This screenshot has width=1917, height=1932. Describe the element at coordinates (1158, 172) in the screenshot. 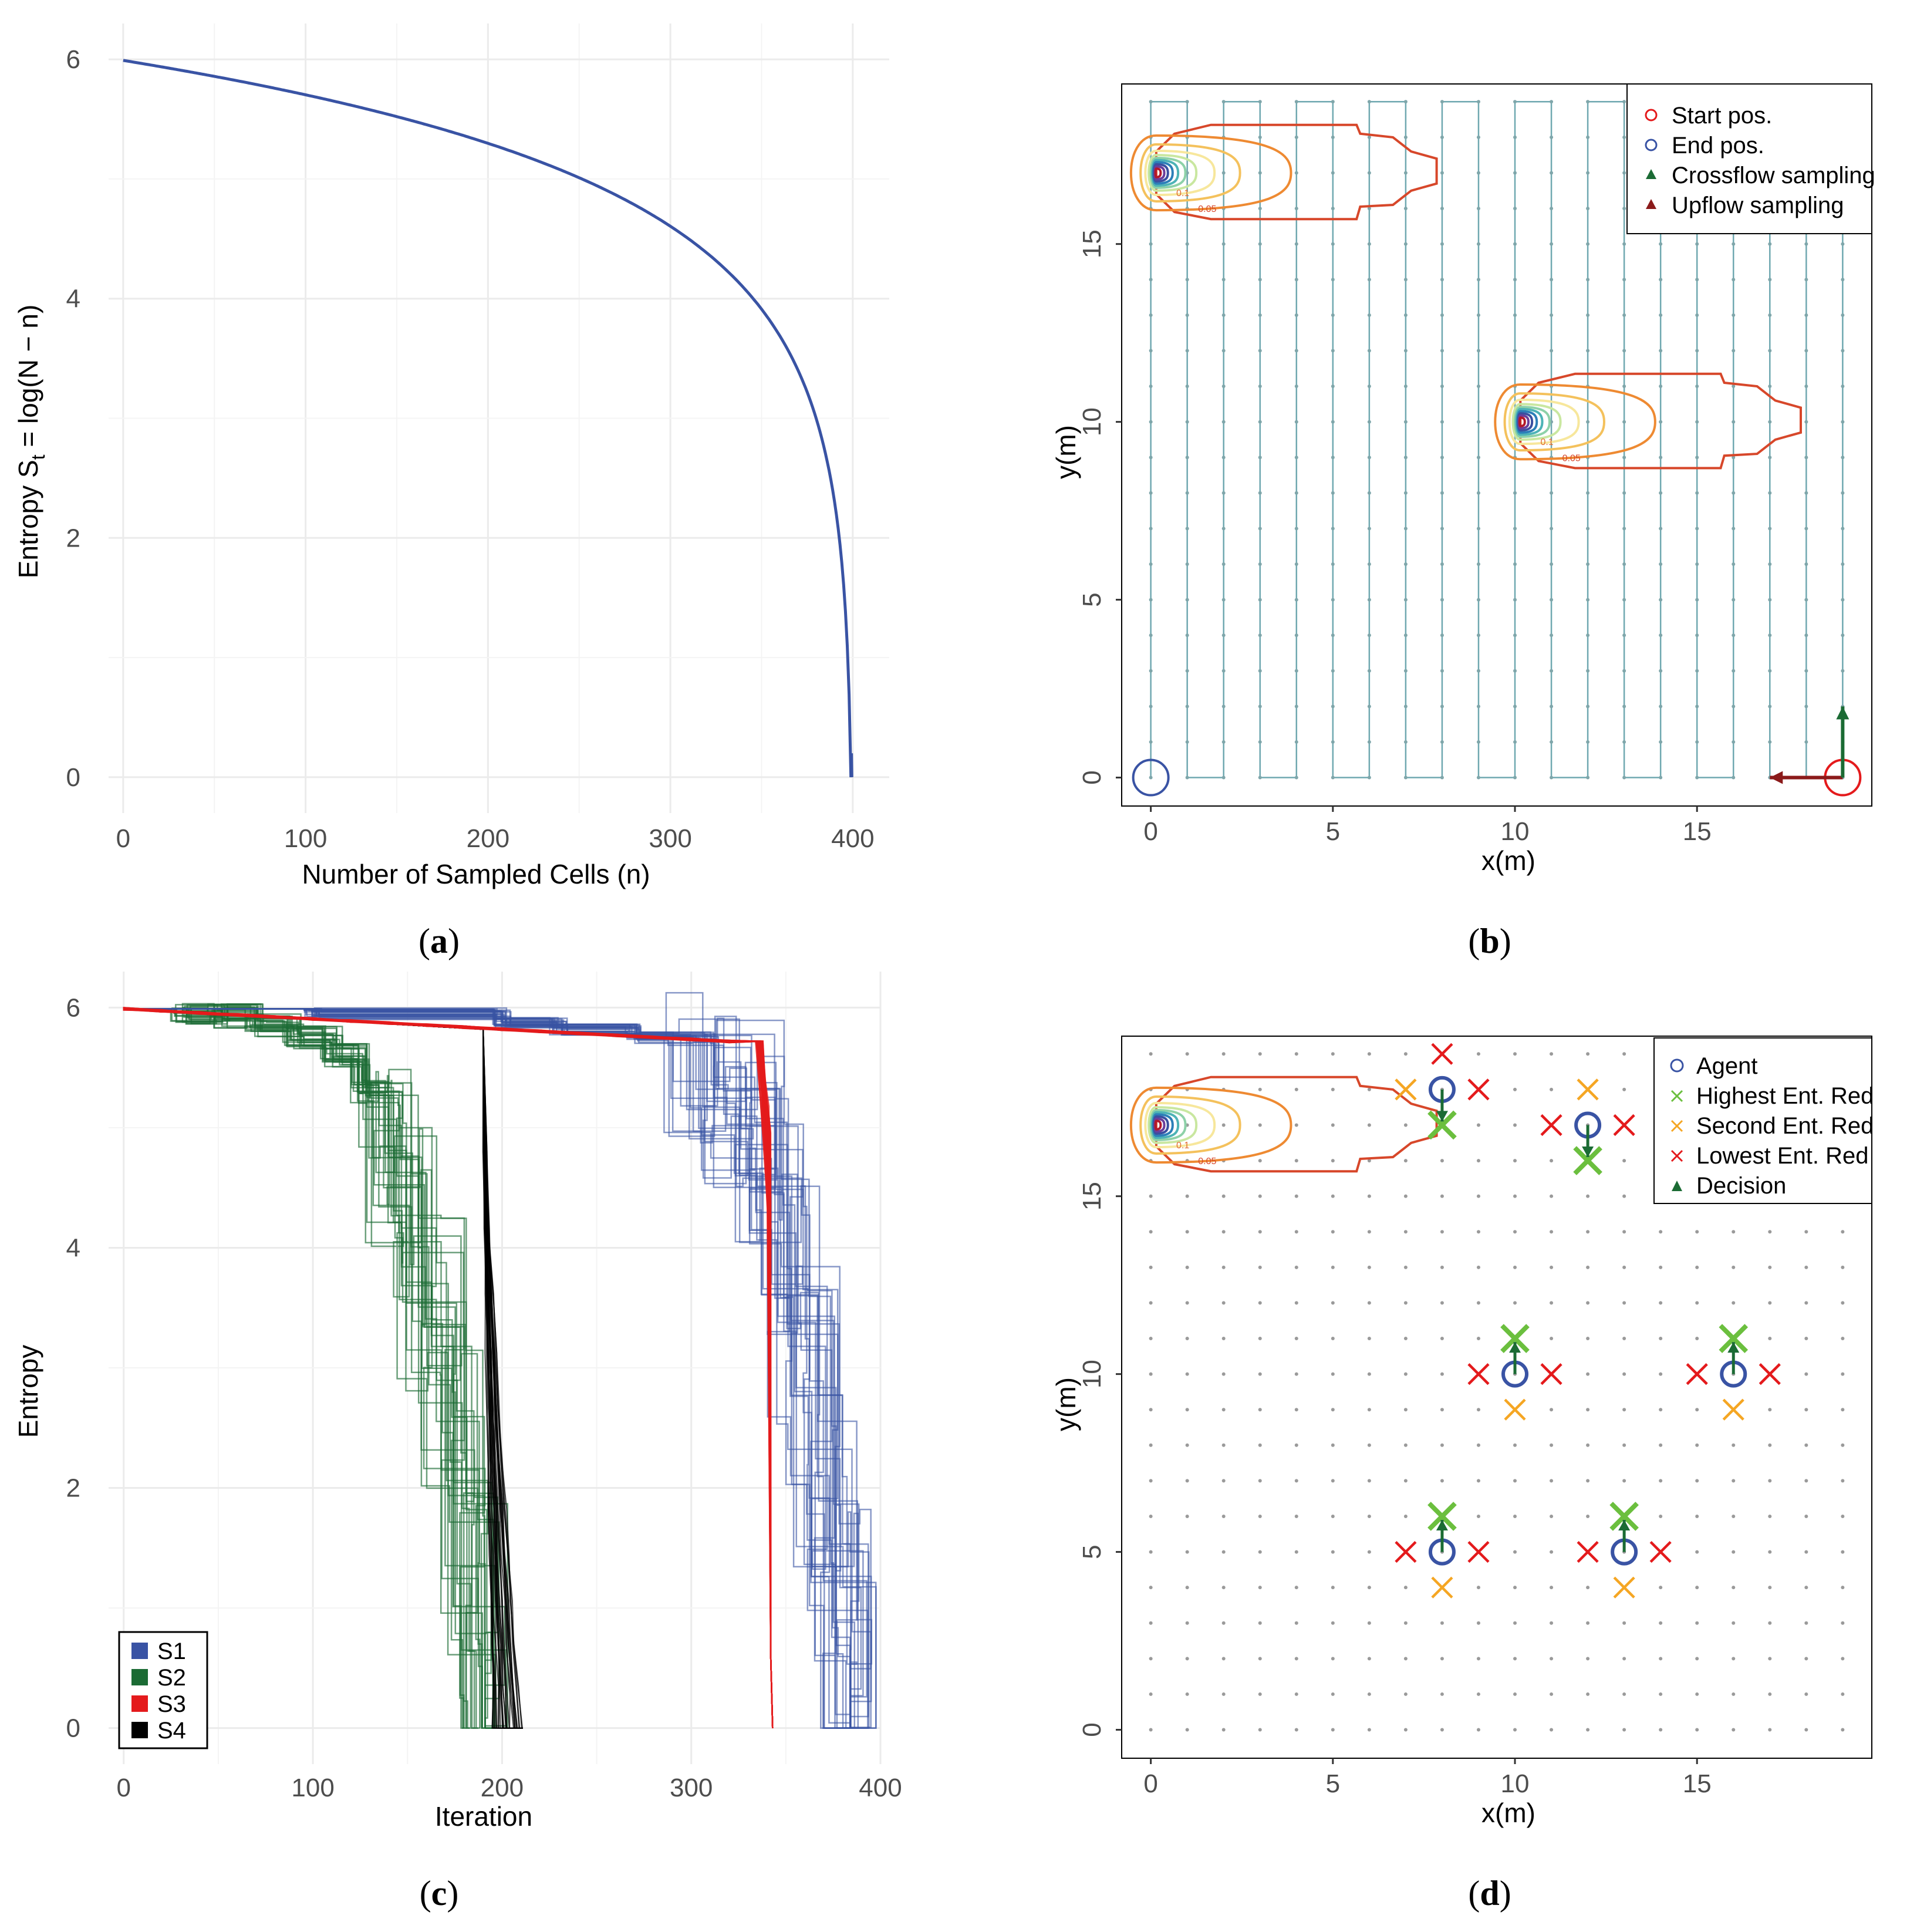

I see `plume-contour` at that location.